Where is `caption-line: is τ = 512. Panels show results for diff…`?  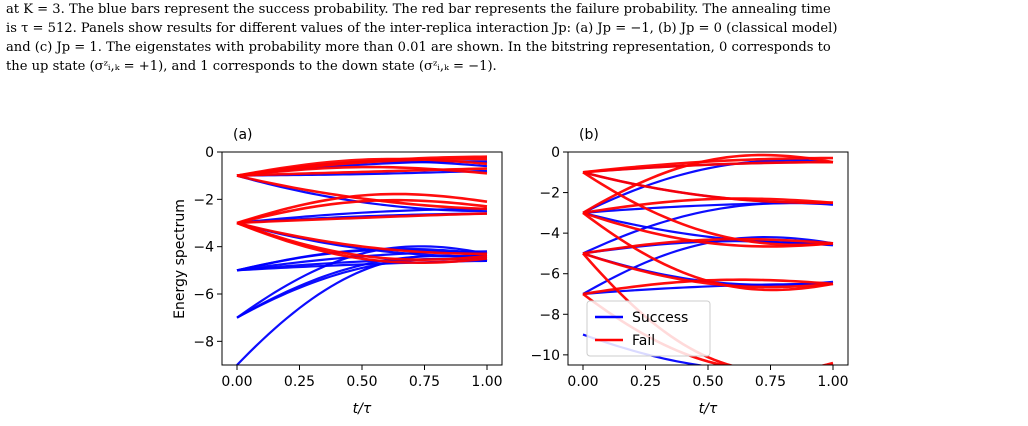
caption-line: is τ = 512. Panels show results for diff… is located at coordinates (422, 28).